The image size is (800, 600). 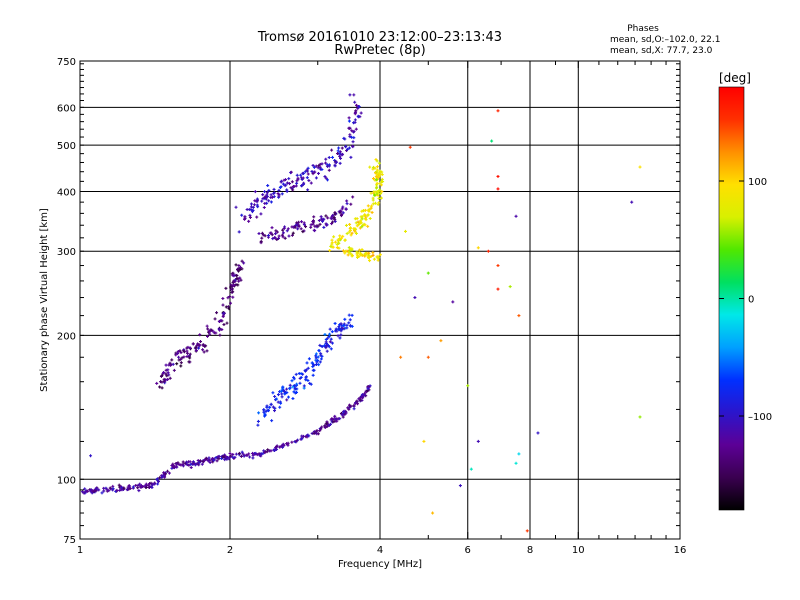 What do you see at coordinates (66, 252) in the screenshot?
I see `y-tick-label: 300` at bounding box center [66, 252].